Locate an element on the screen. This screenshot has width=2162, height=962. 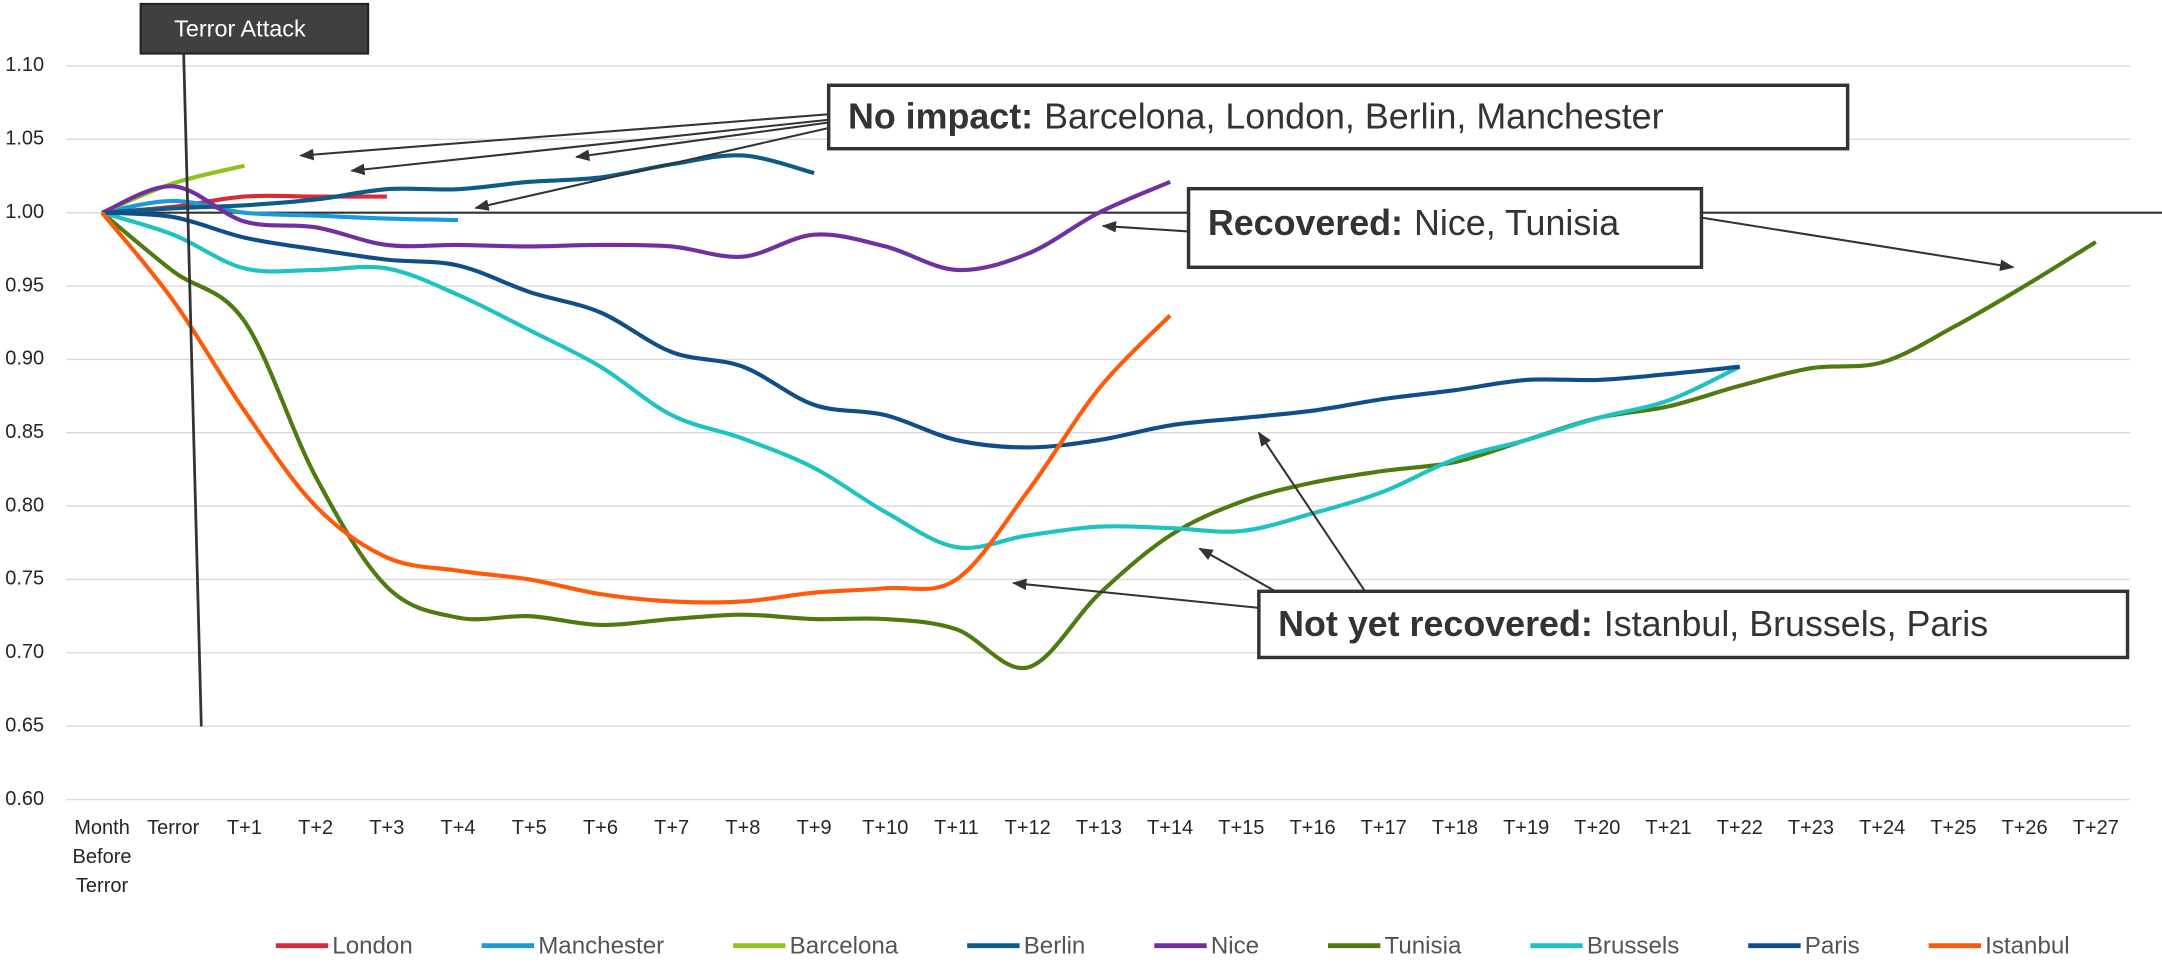
x-tick-label-box: T+16 is located at coordinates (1312, 828).